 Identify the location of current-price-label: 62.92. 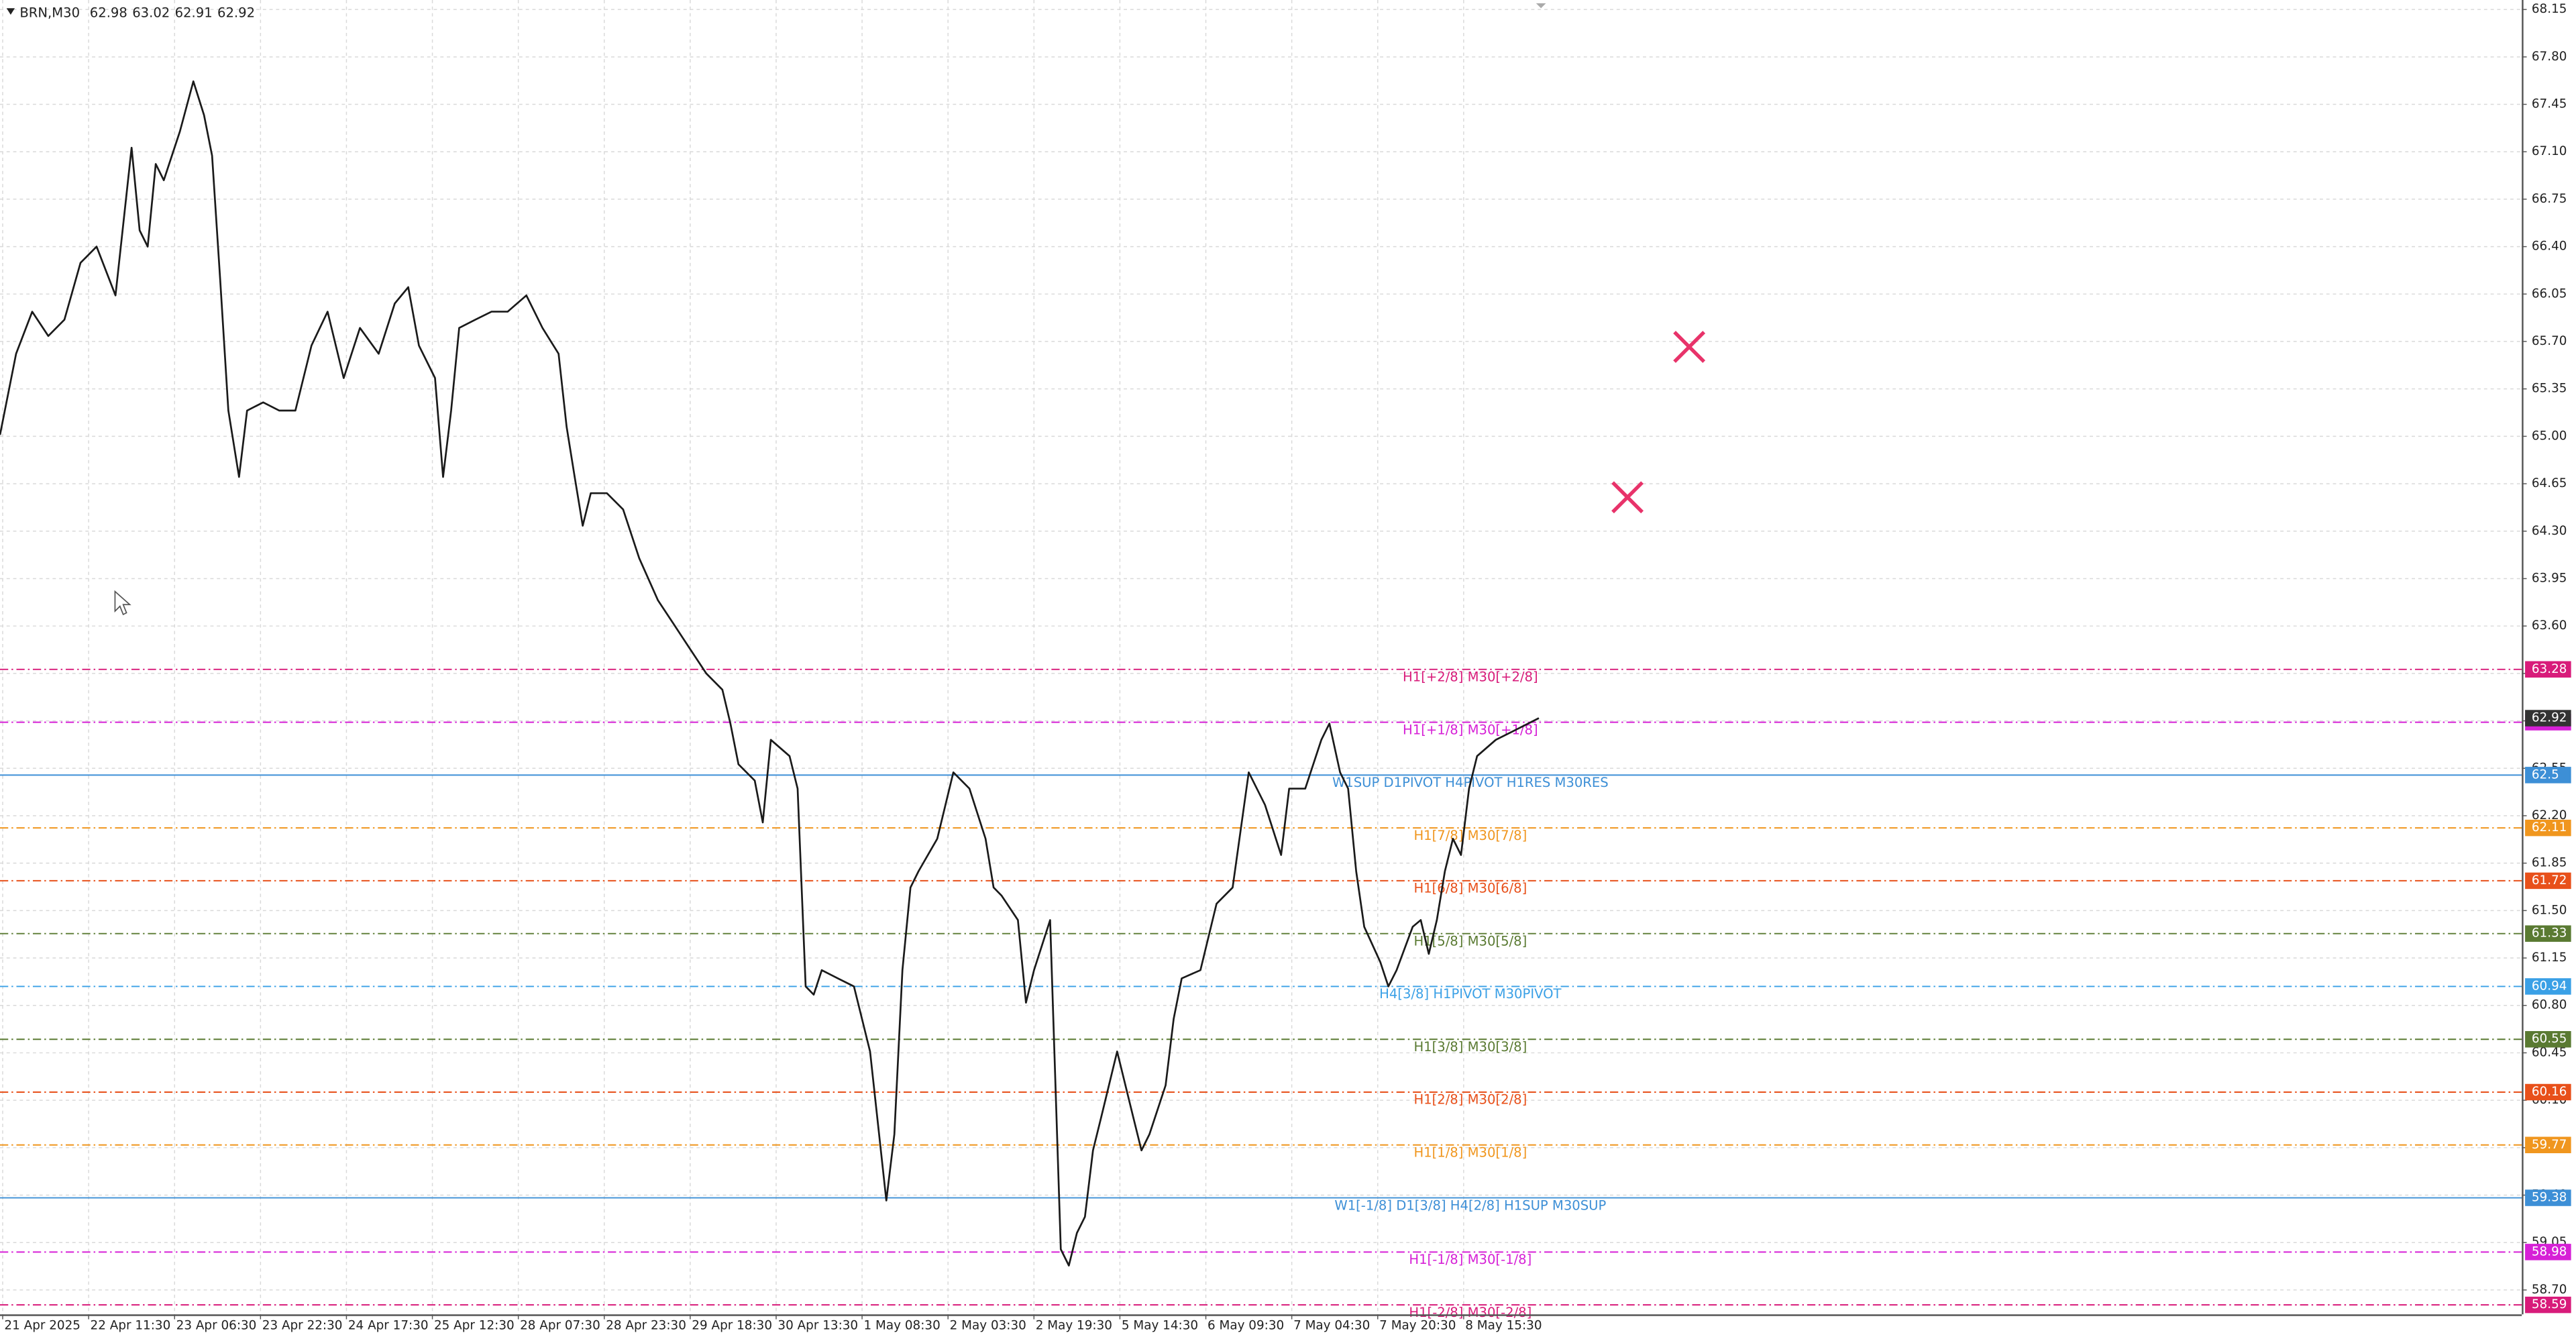
(2549, 718).